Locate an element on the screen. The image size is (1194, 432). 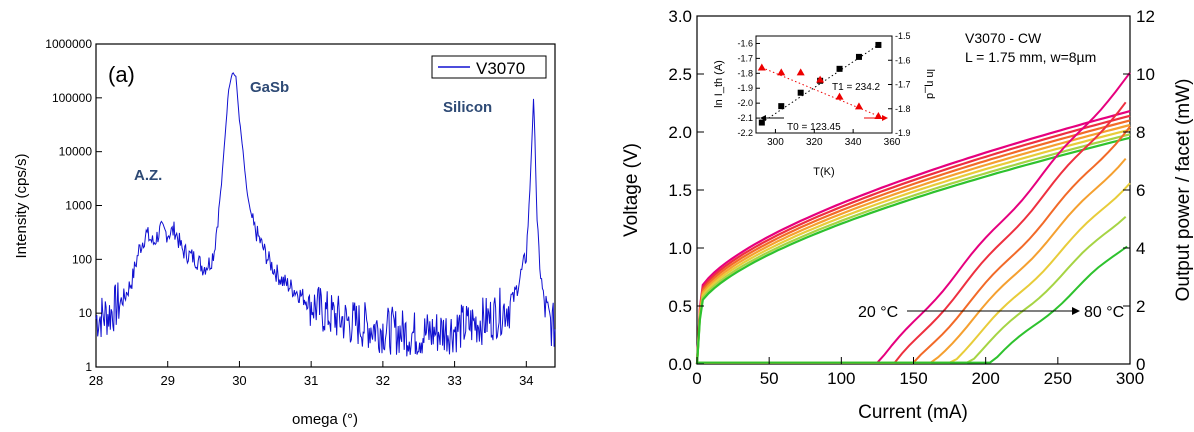
y-tick-label: 10 is located at coordinates (86, 313).